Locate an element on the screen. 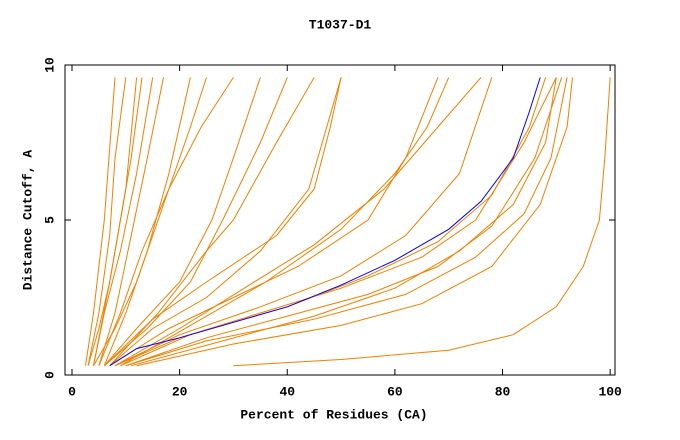 This screenshot has height=440, width=680. y-tick-label: 10 is located at coordinates (49, 65).